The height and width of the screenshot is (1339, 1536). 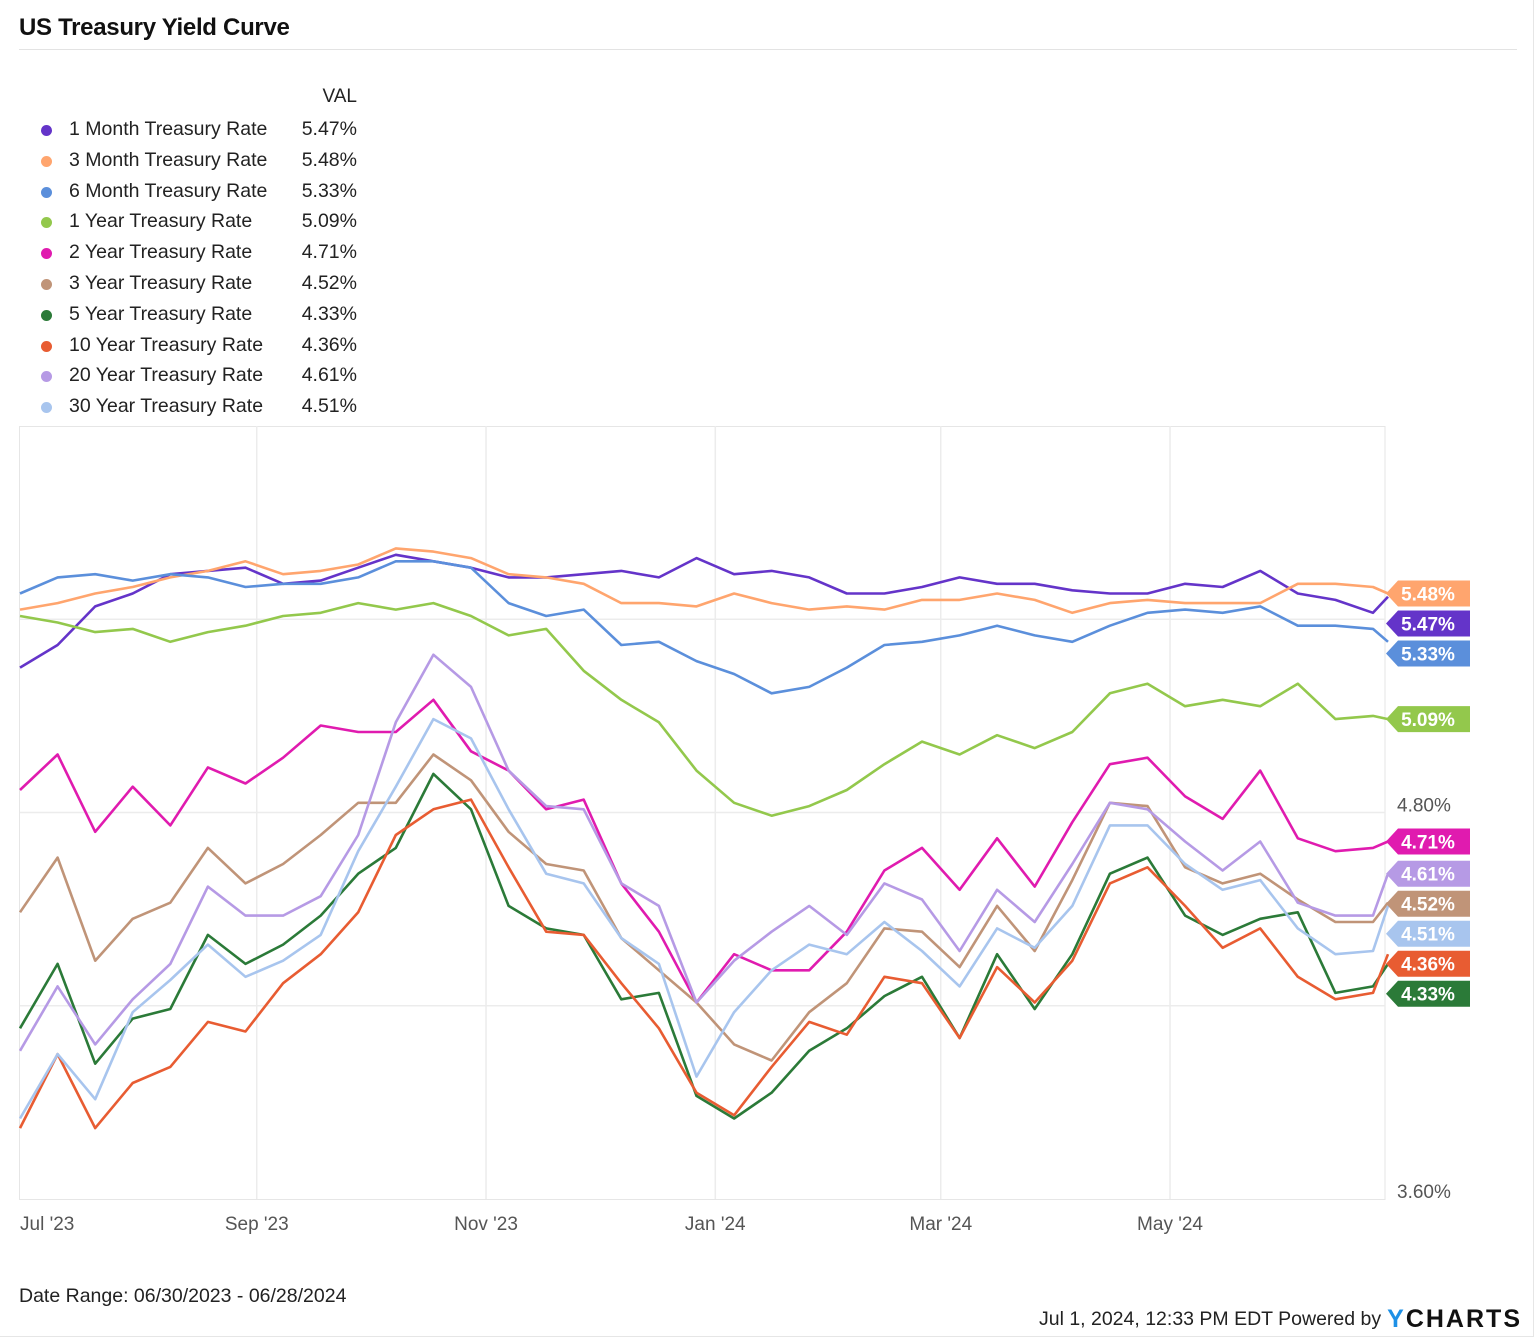 I want to click on end-value-tag: 4.71%, so click(x=1428, y=841).